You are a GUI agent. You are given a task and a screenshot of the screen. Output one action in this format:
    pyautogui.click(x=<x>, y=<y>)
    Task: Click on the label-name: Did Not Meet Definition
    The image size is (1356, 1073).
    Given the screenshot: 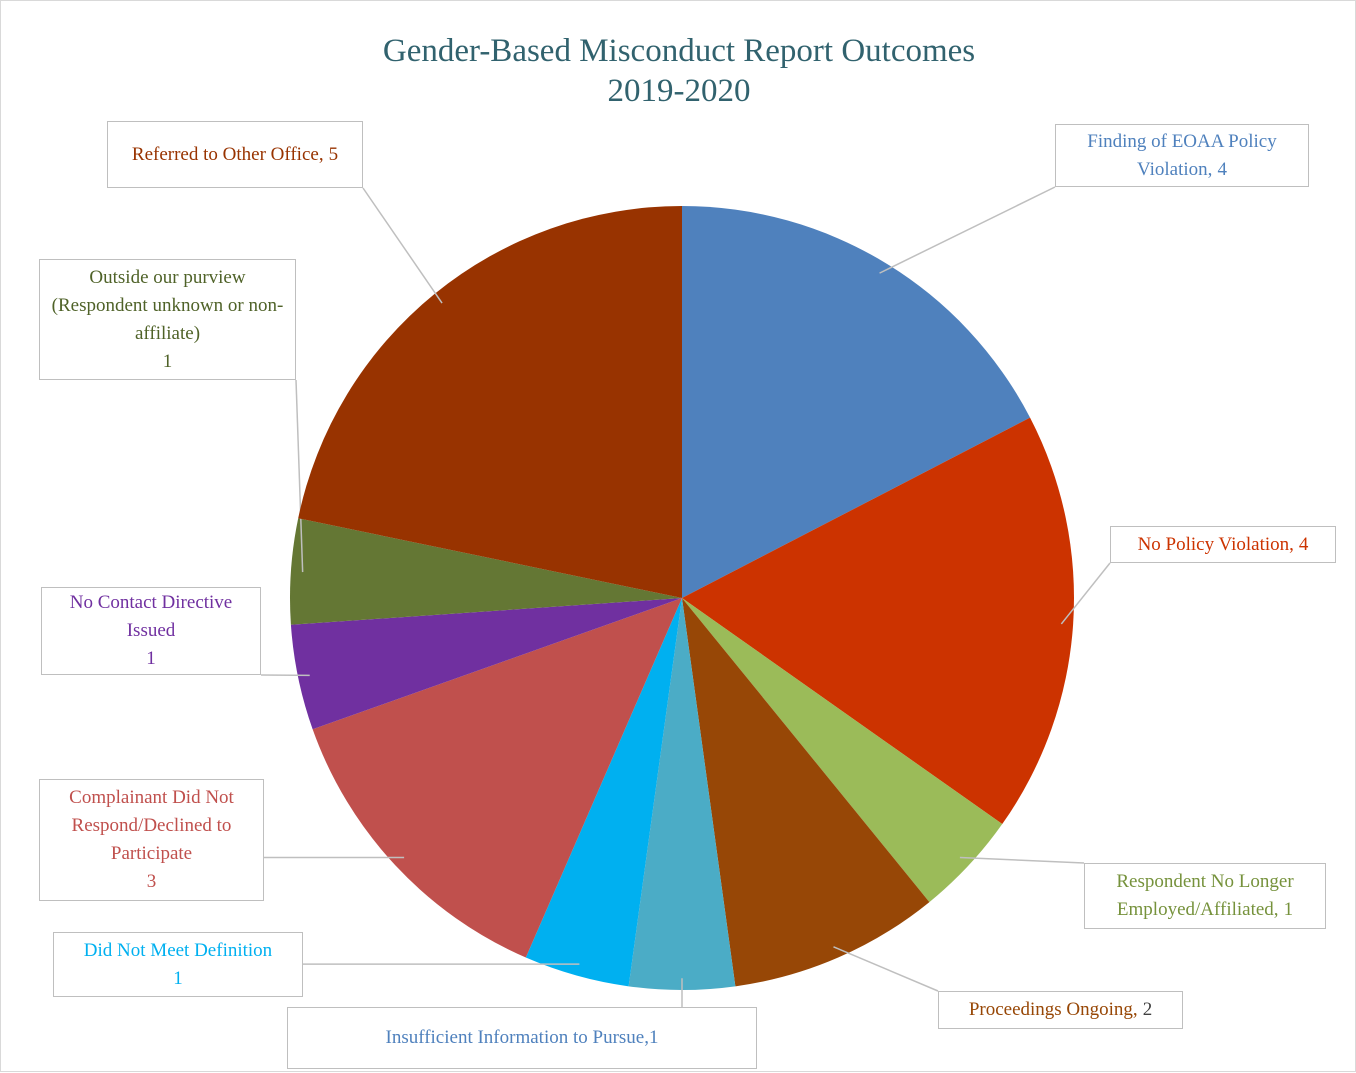 What is the action you would take?
    pyautogui.click(x=178, y=950)
    